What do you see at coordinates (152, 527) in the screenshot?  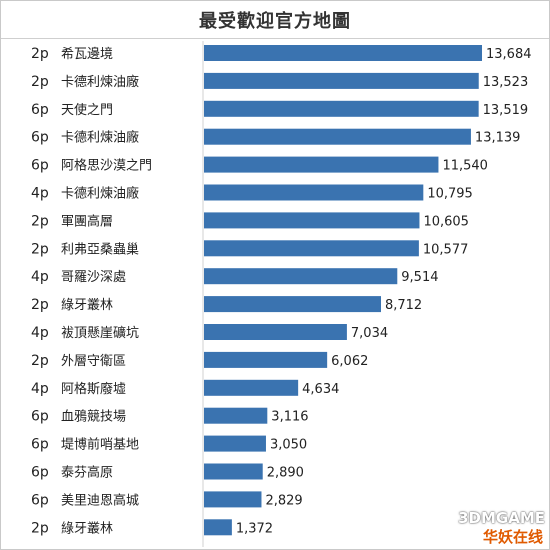 I see `bar-row: 2p 綠牙叢林 1,372` at bounding box center [152, 527].